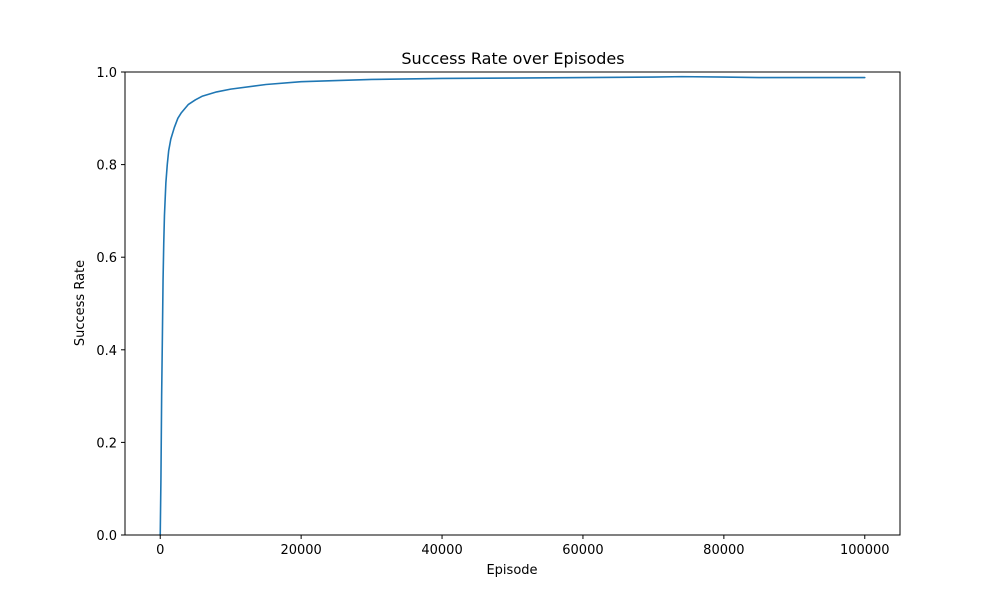 This screenshot has height=605, width=1000. What do you see at coordinates (80, 303) in the screenshot?
I see `y-axis-label: Success Rate` at bounding box center [80, 303].